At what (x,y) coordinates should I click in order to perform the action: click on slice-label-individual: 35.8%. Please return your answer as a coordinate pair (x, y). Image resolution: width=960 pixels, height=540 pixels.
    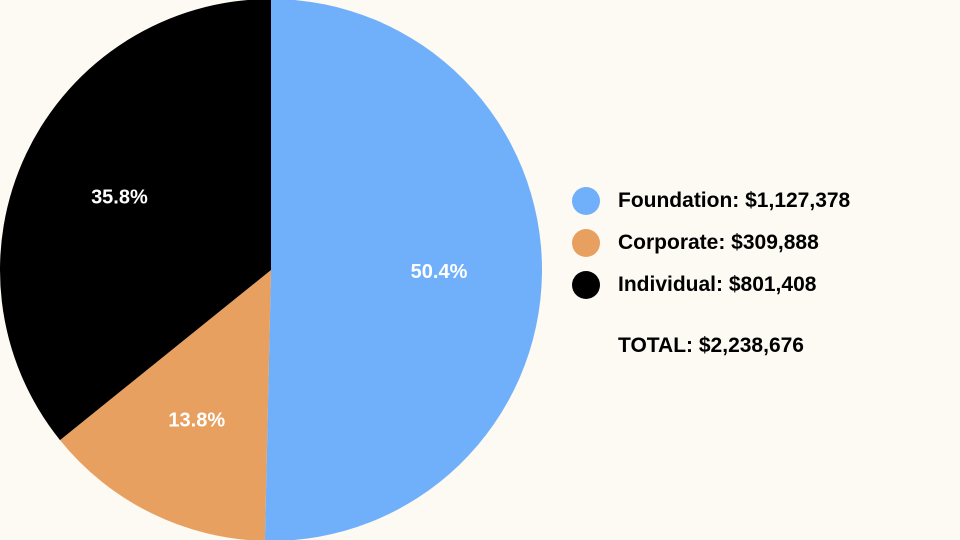
    Looking at the image, I should click on (119, 197).